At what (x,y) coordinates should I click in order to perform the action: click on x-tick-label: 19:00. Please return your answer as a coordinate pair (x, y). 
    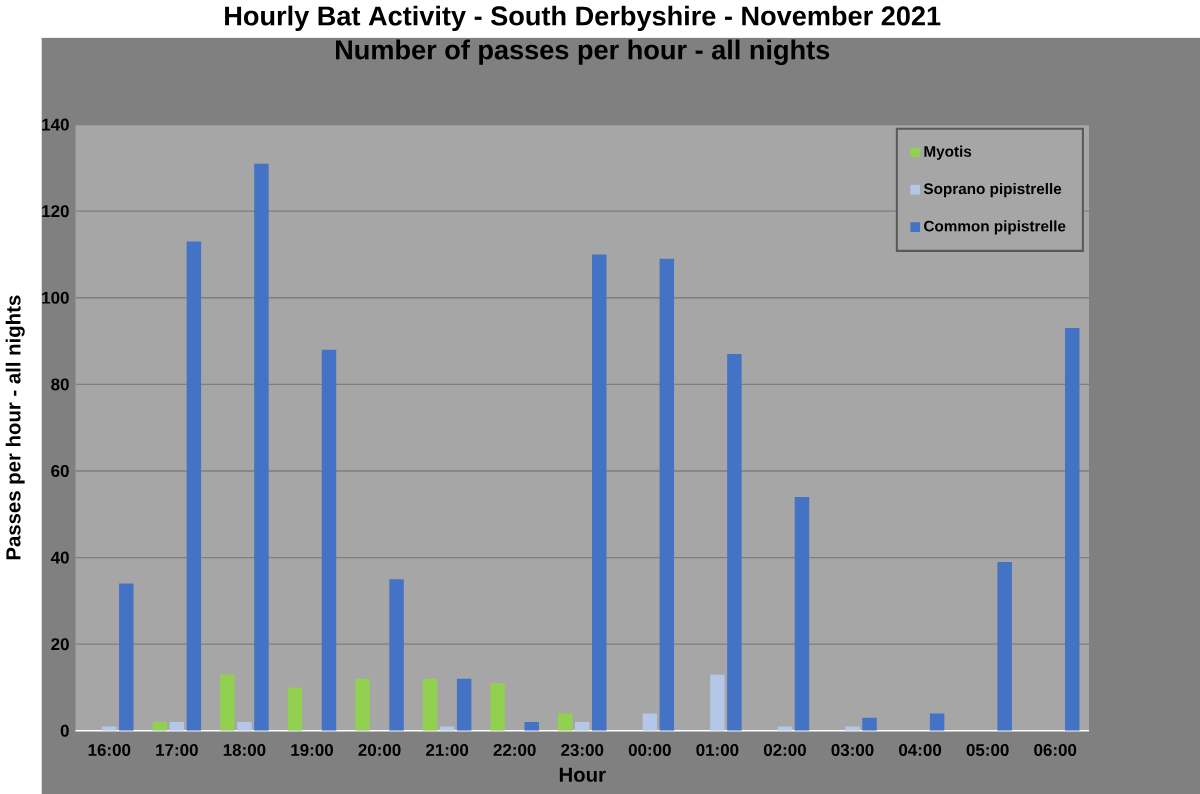
    Looking at the image, I should click on (312, 749).